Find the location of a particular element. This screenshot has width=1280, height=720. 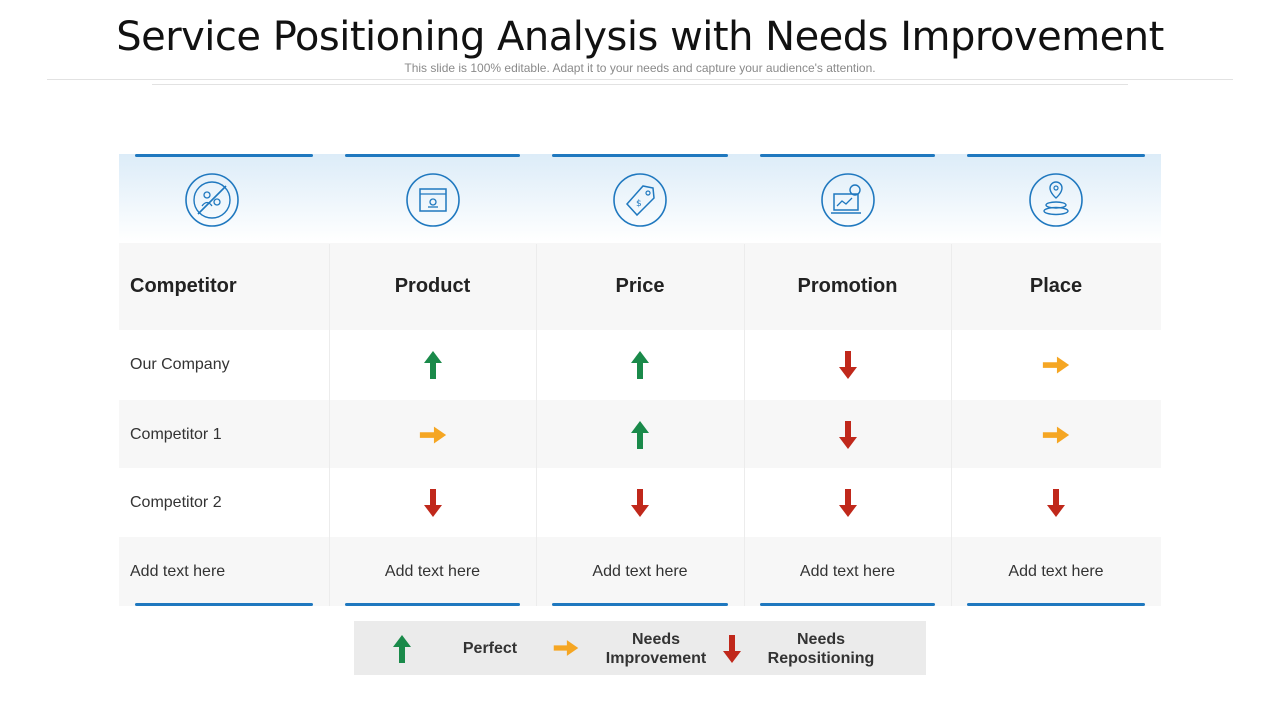

column-header: Price is located at coordinates (640, 286).